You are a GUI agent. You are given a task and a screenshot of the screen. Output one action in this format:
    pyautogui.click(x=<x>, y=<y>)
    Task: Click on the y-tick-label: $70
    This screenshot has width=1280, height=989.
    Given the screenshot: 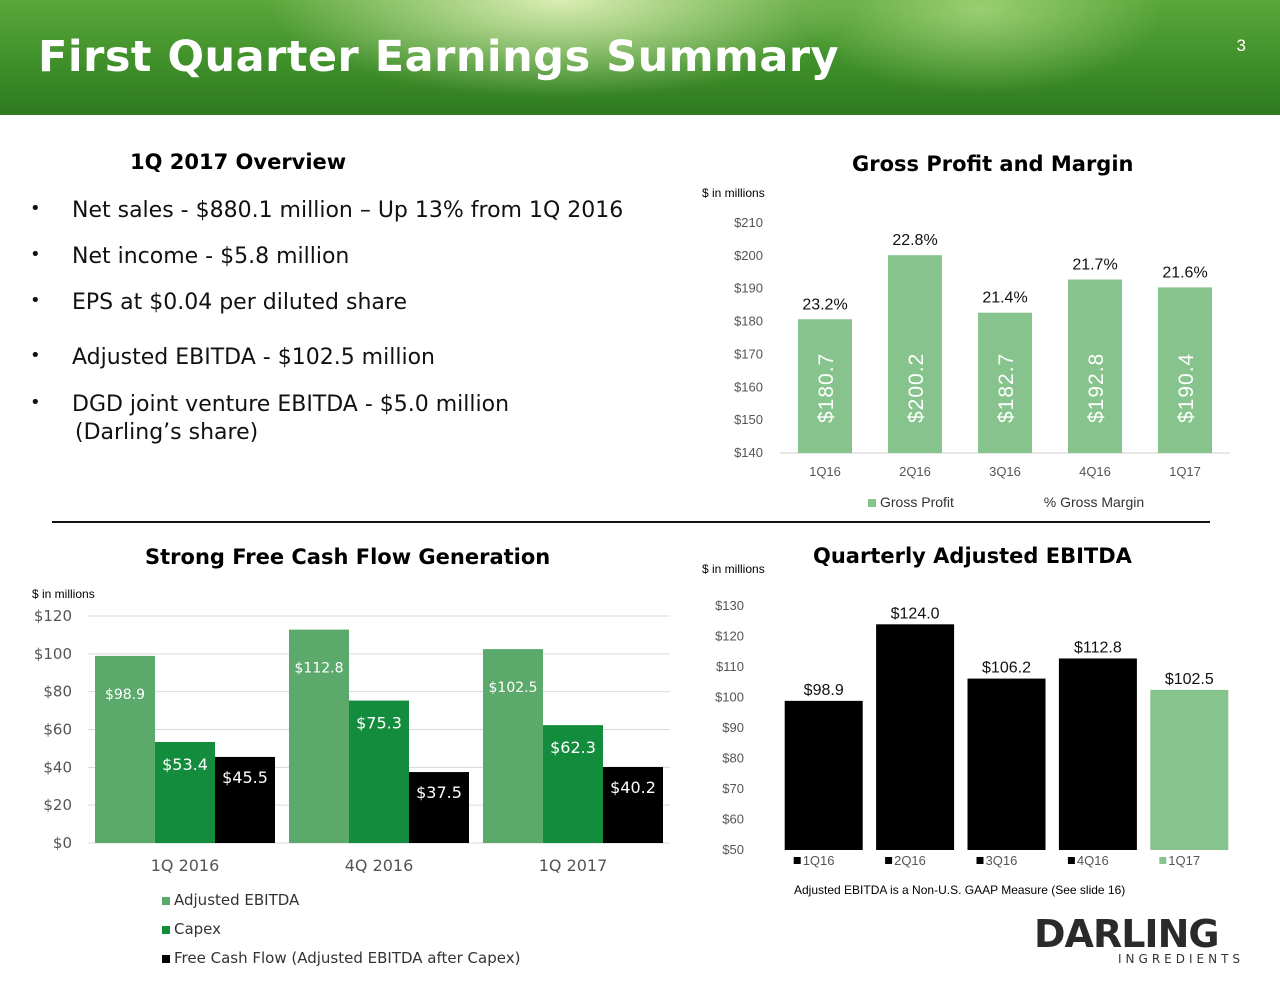 What is the action you would take?
    pyautogui.click(x=733, y=788)
    